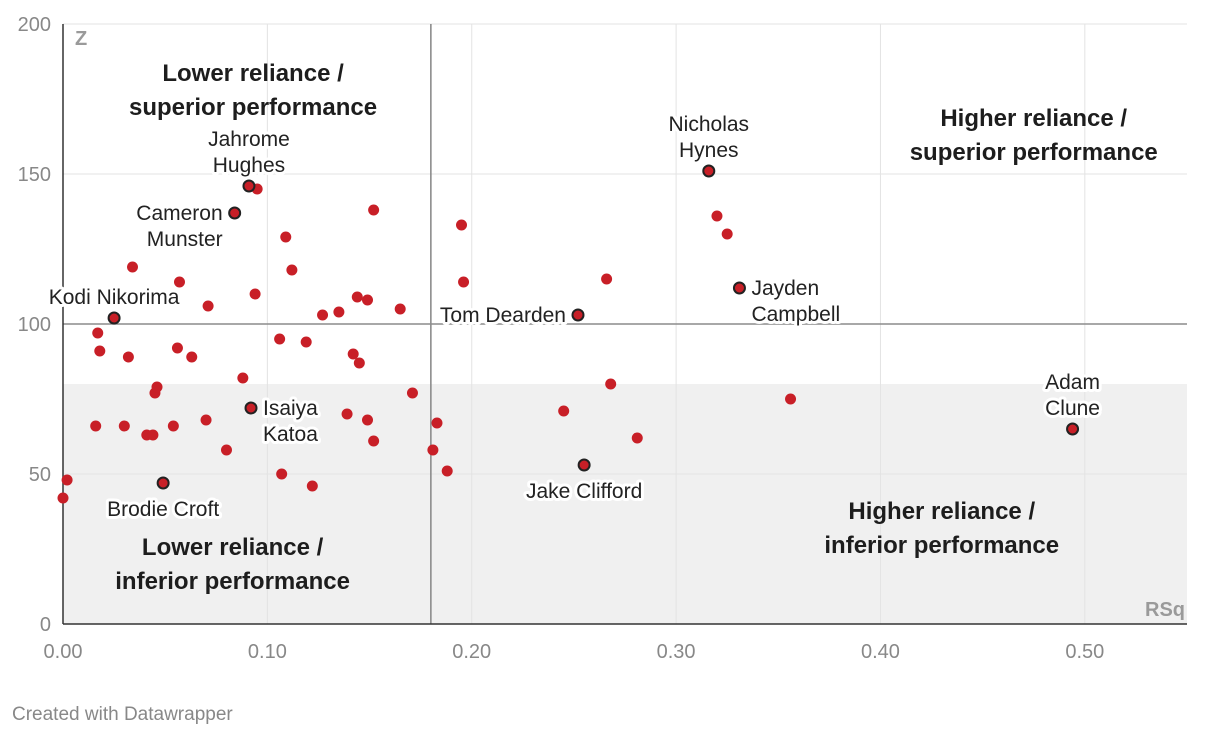 The image size is (1220, 740). What do you see at coordinates (941, 528) in the screenshot?
I see `quadrant-label: Higher reliance / inferior performance` at bounding box center [941, 528].